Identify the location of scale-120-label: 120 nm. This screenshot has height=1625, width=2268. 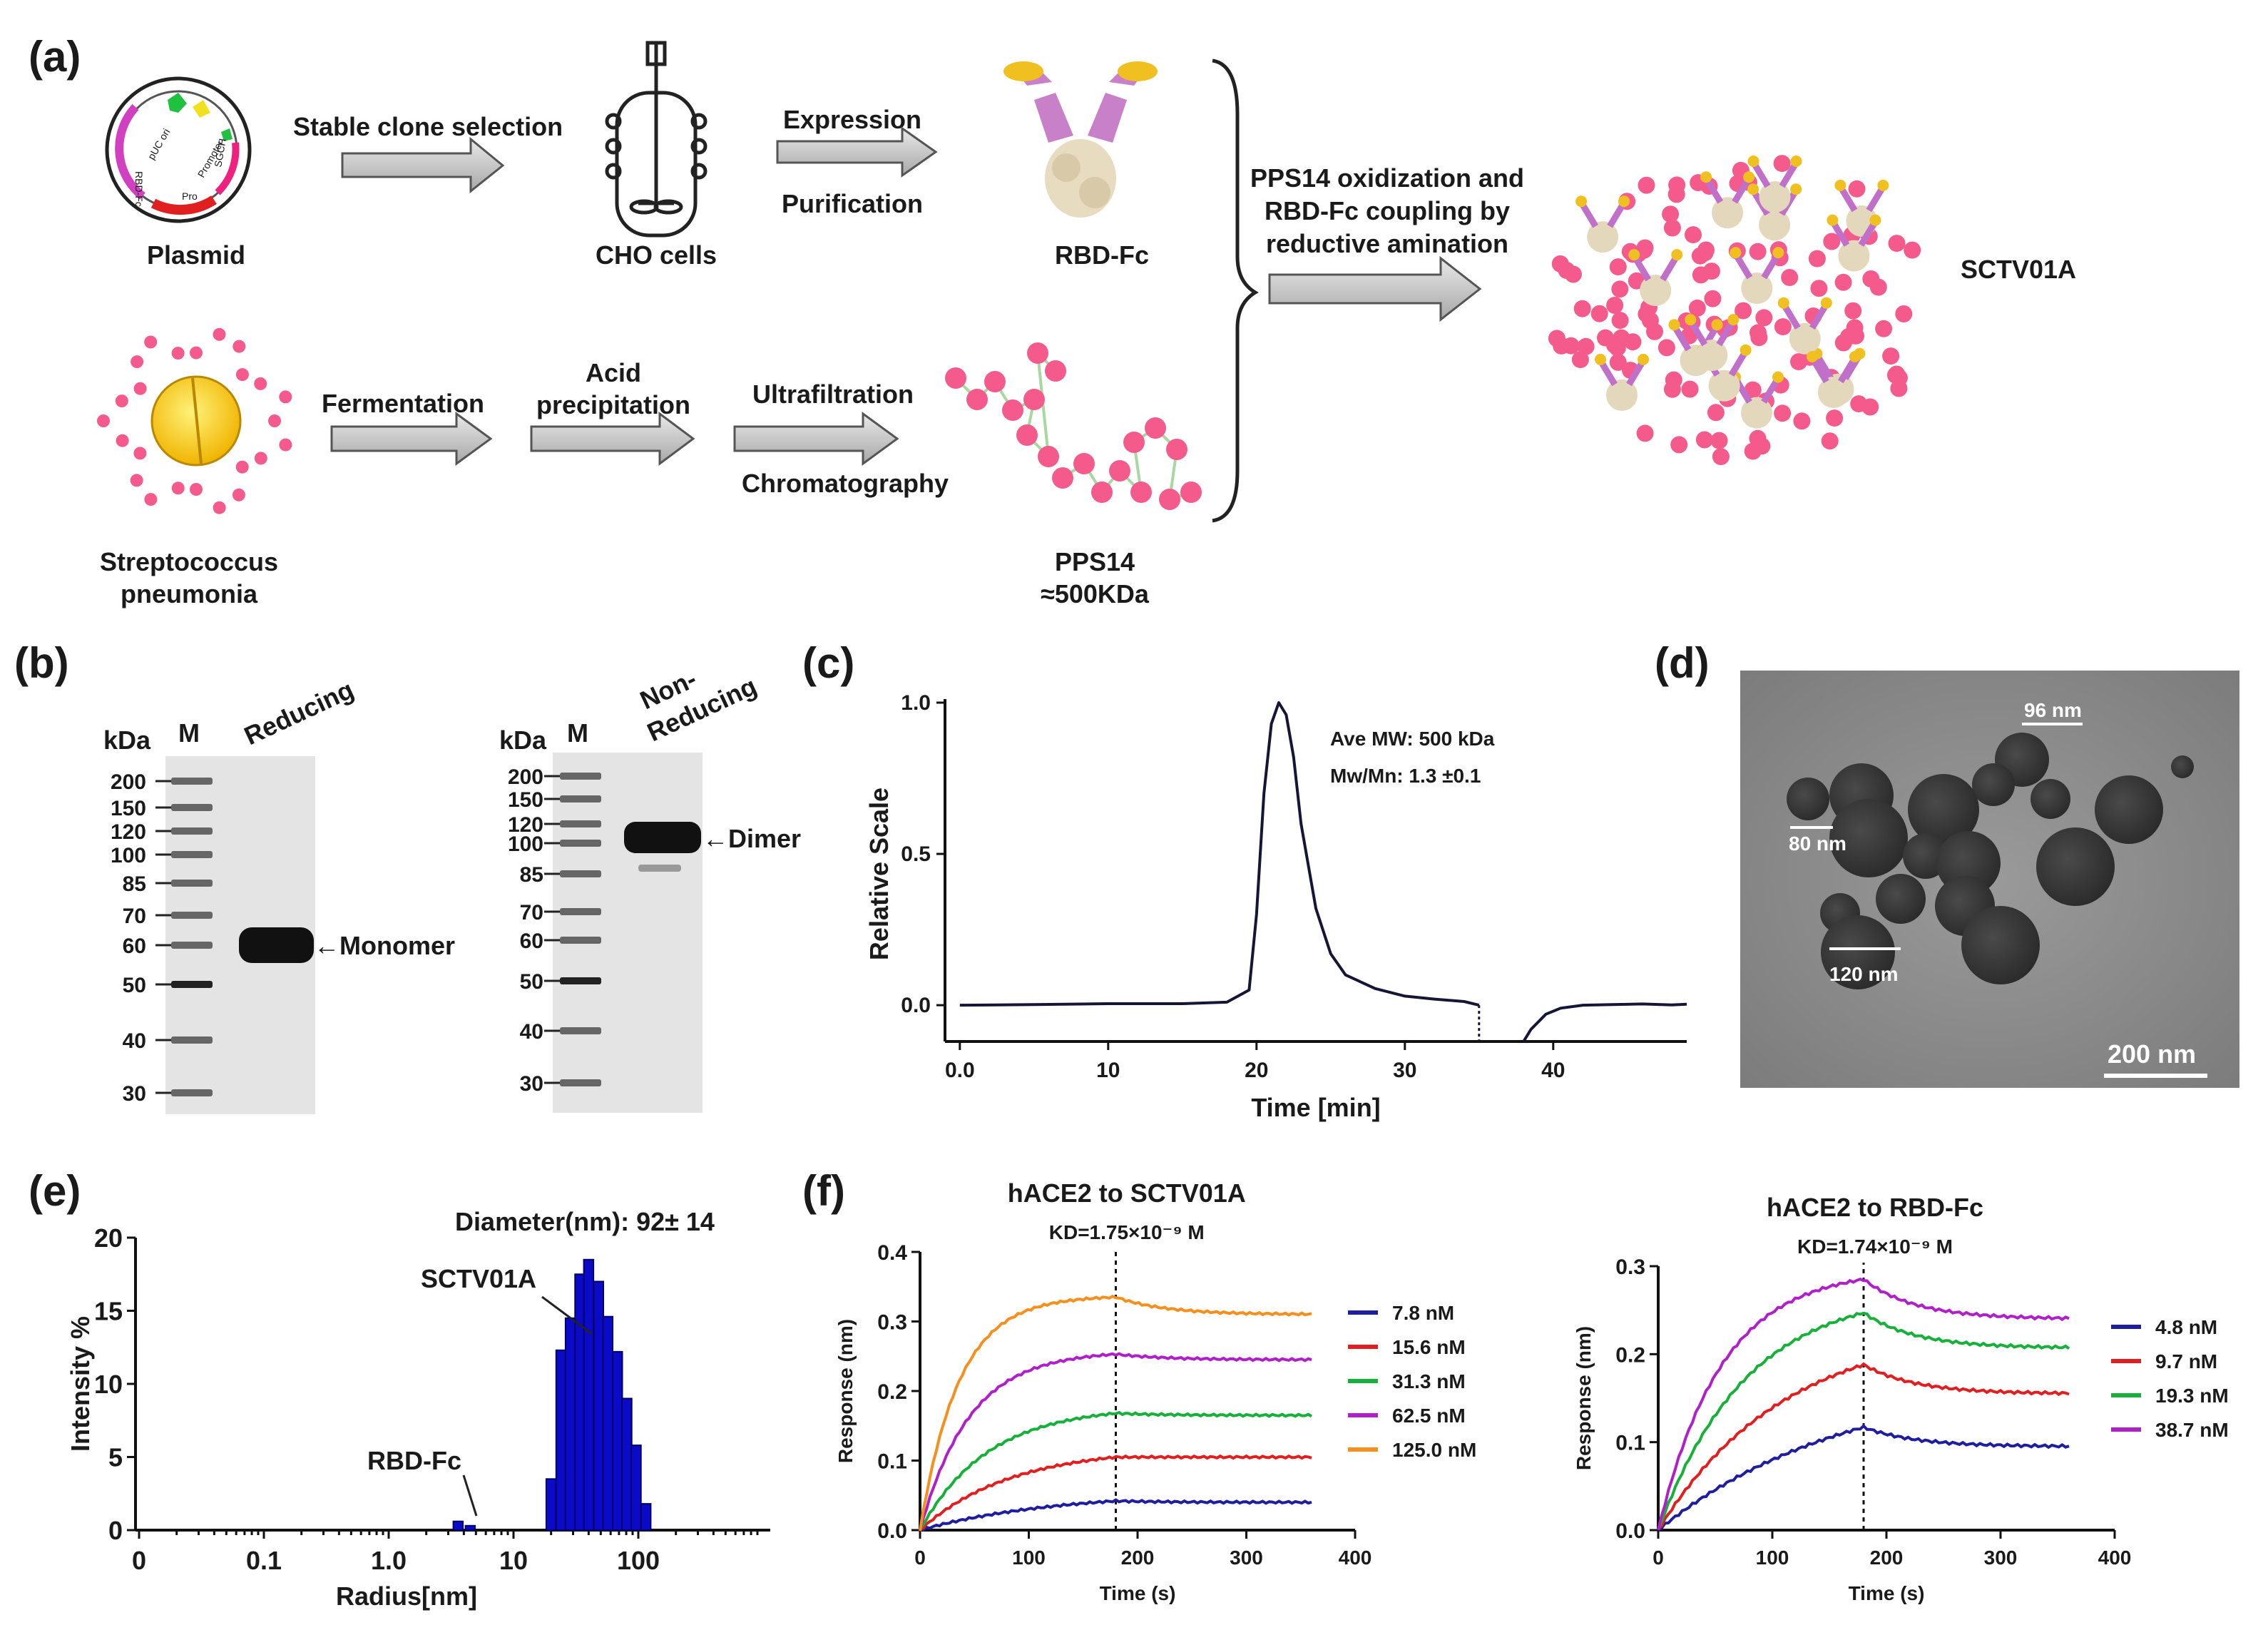
(1864, 974).